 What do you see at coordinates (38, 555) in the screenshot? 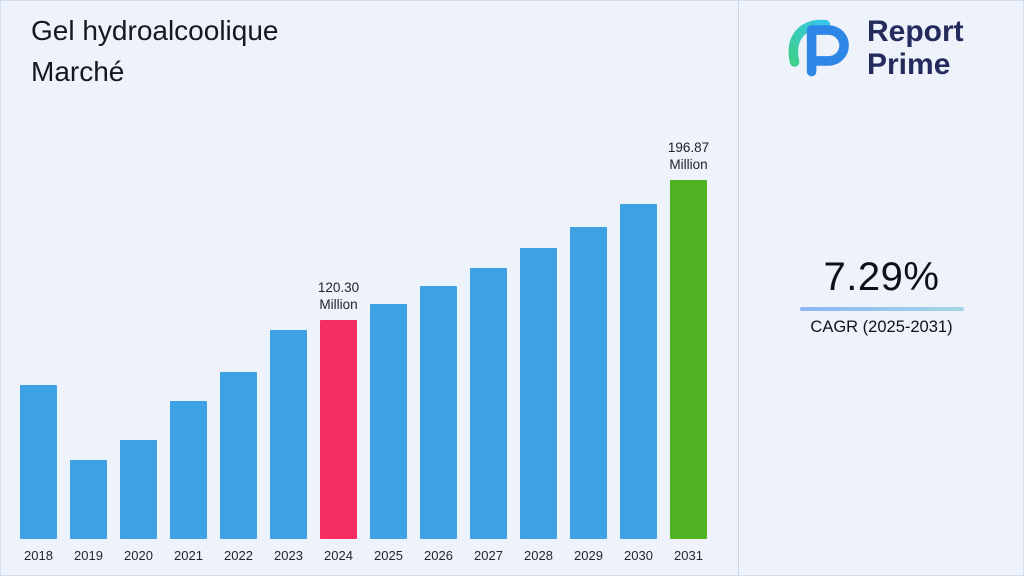
I see `x-axis-tick: 2018` at bounding box center [38, 555].